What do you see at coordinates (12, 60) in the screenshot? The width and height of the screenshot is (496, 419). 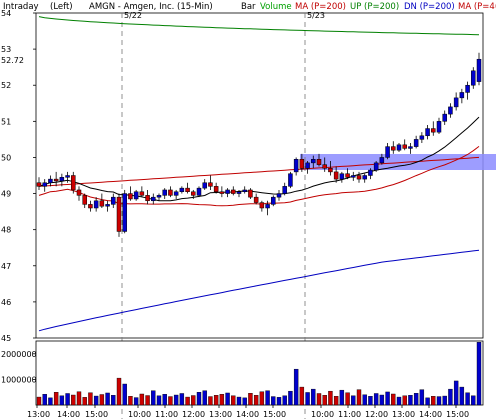 I see `last-price-label: 52.72` at bounding box center [12, 60].